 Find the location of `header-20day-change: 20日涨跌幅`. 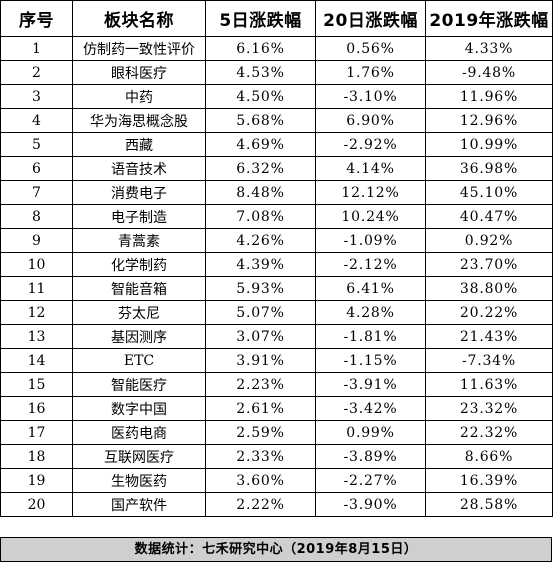

header-20day-change: 20日涨跌幅 is located at coordinates (370, 18).